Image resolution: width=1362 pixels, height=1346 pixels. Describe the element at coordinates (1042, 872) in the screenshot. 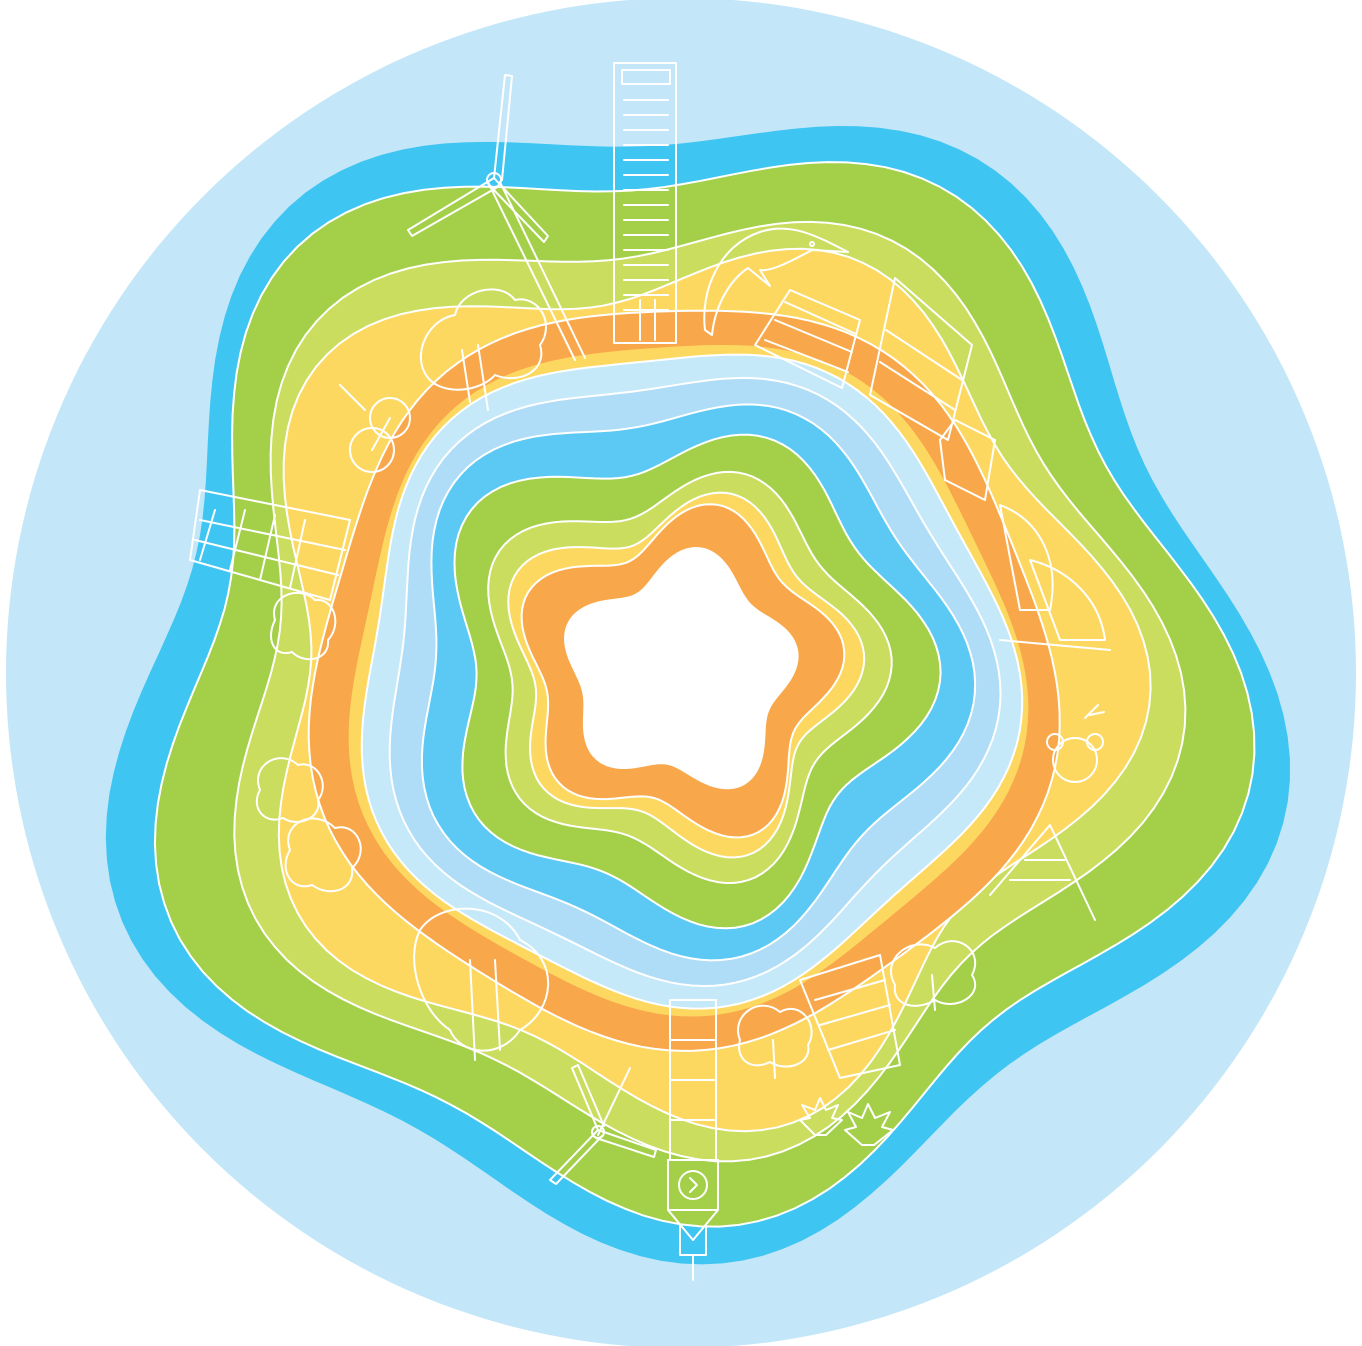

I see `eiffel-tower-icon` at that location.